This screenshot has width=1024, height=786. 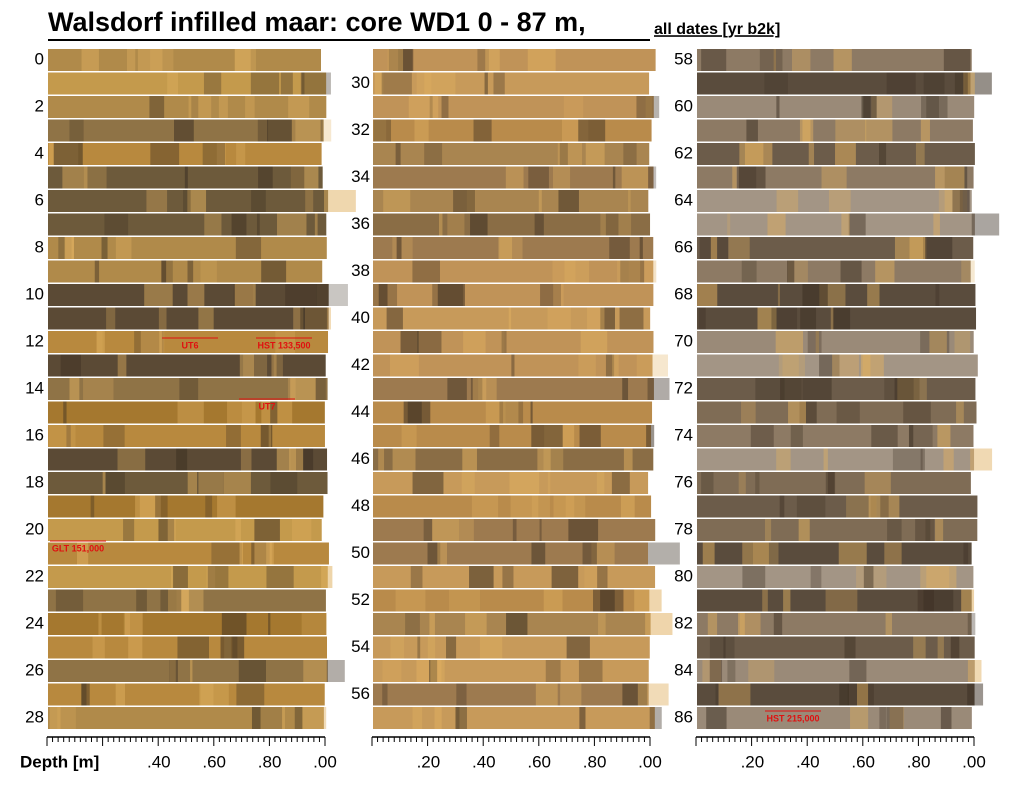 I want to click on depth-label: 62, so click(x=683, y=152).